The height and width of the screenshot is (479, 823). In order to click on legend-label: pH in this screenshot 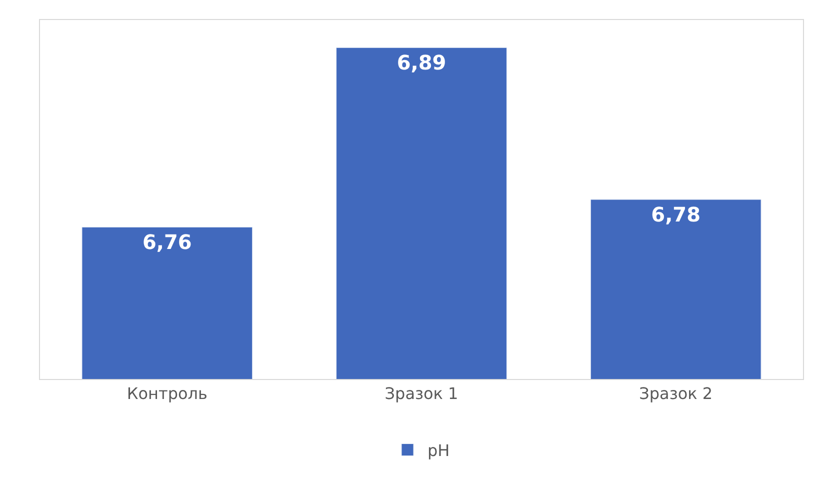, I will do `click(439, 450)`.